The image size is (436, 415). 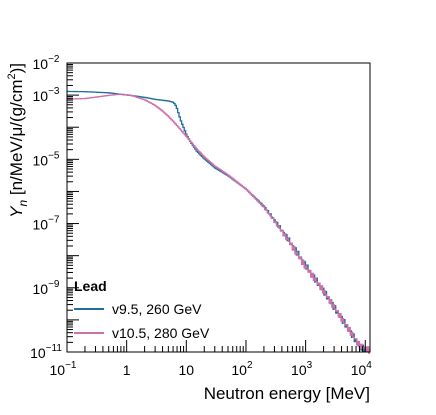 I want to click on legend: Lead v9.5, 260 GeV v10.5, 280 GeV, so click(x=142, y=309).